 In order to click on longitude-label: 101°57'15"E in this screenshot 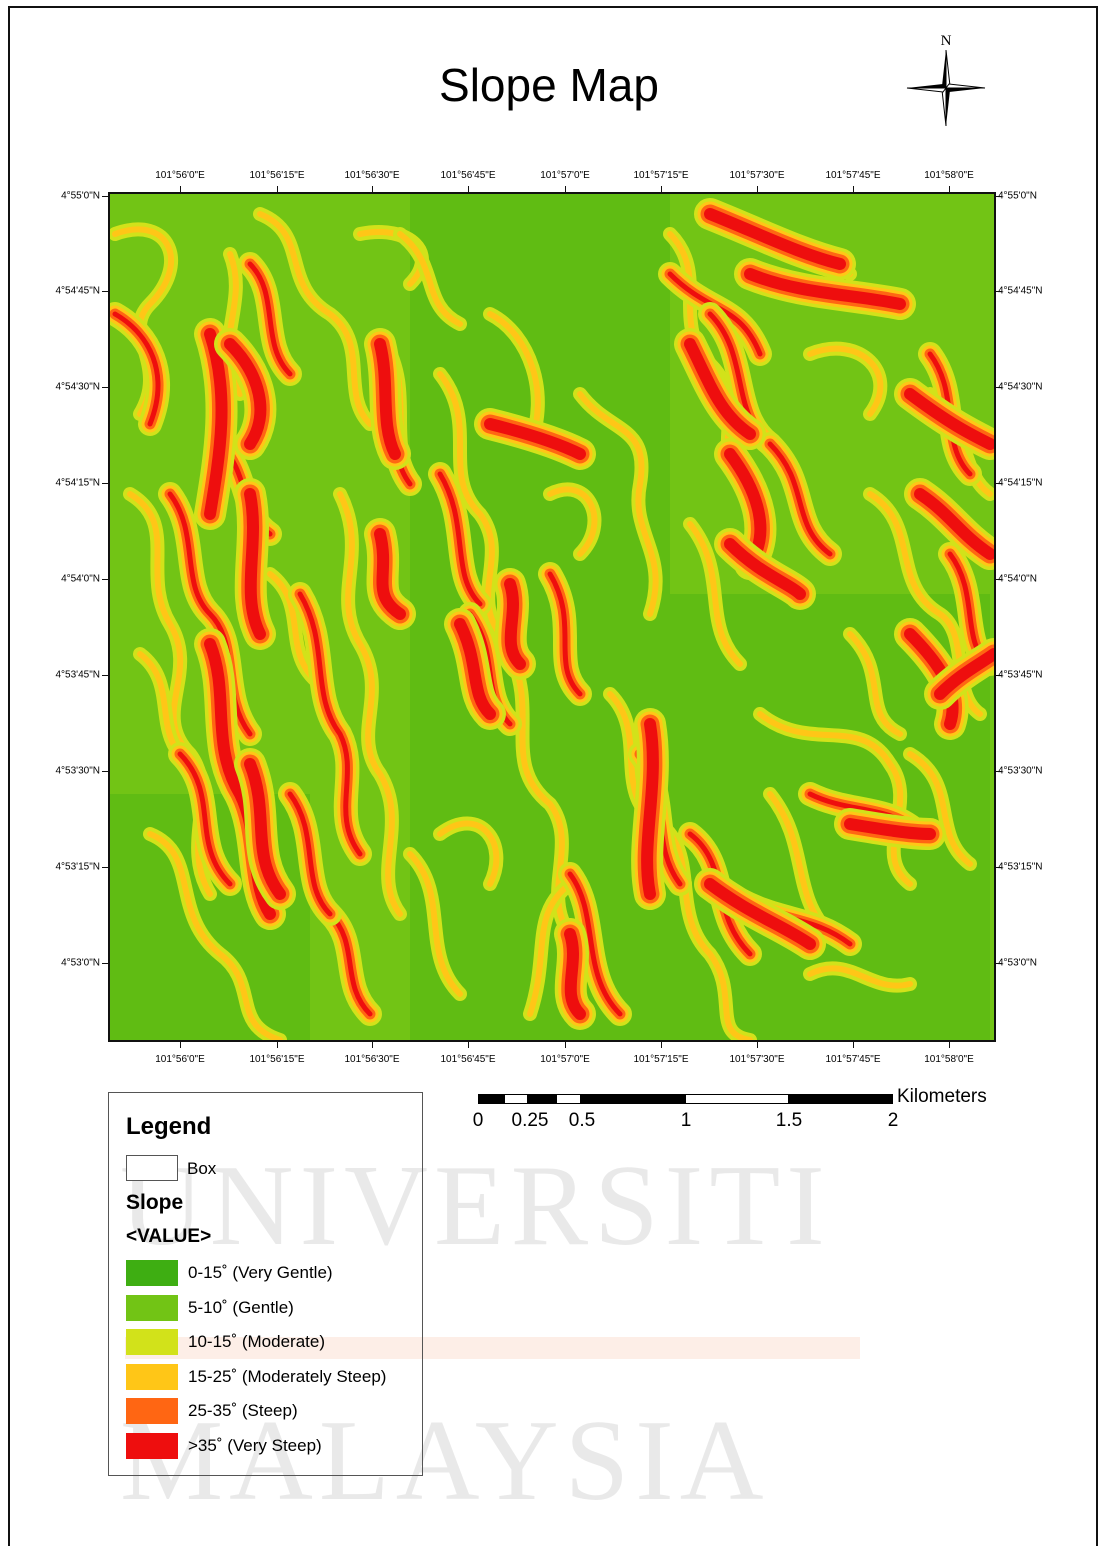, I will do `click(661, 1059)`.